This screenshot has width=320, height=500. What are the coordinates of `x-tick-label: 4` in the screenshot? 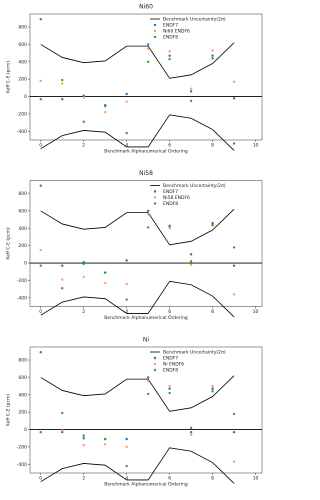 It's located at (126, 479).